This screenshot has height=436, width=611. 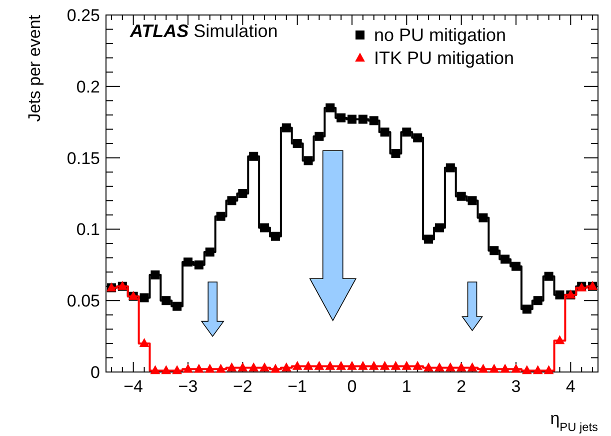 I want to click on y-tick-label: 0.05, so click(x=83, y=301).